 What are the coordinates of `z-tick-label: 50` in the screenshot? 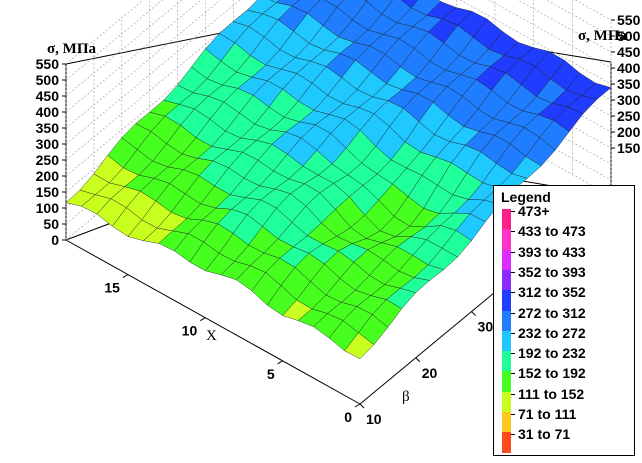 It's located at (51, 224).